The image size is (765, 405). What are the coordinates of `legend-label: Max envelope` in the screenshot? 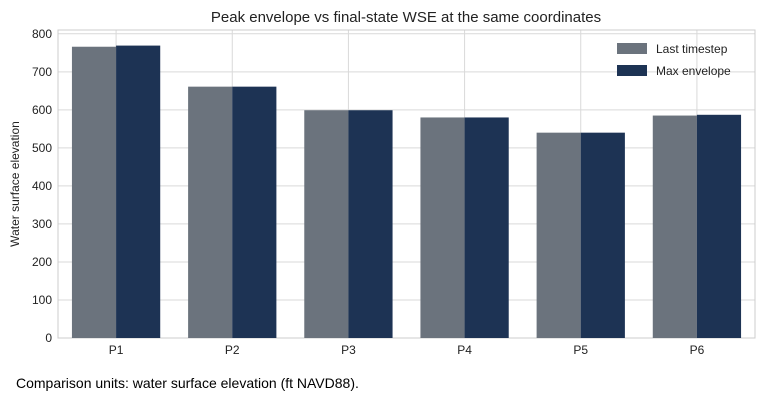 It's located at (693, 71).